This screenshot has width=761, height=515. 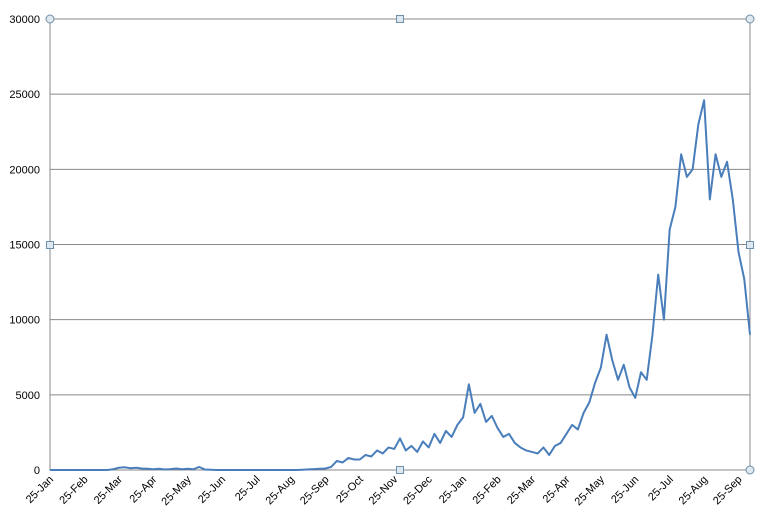 What do you see at coordinates (24, 95) in the screenshot?
I see `y-tick-label: 25000` at bounding box center [24, 95].